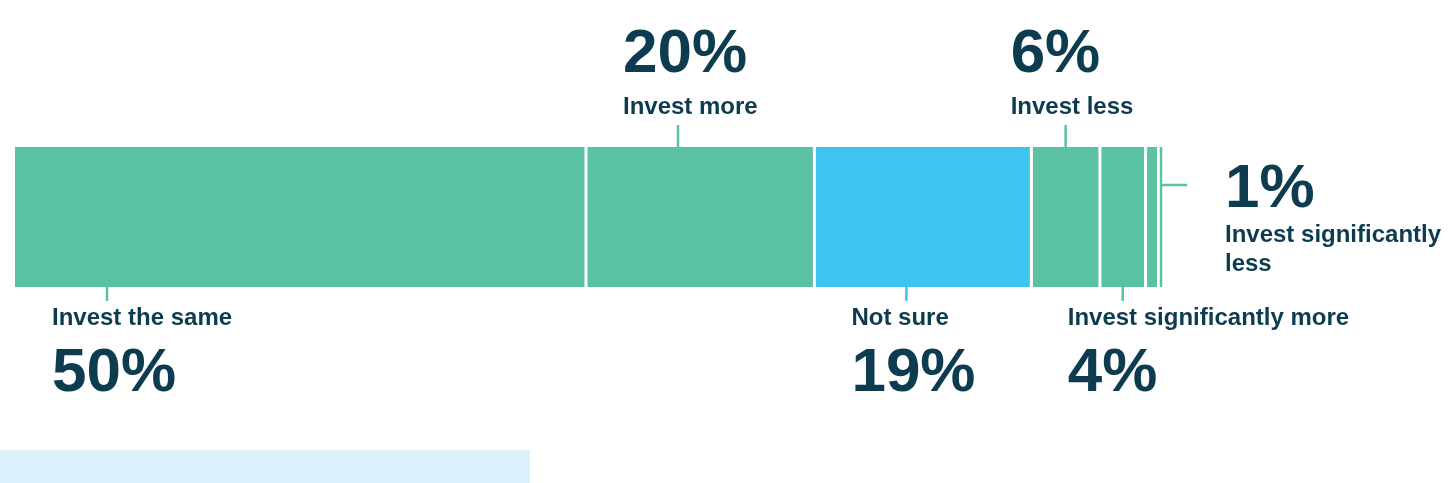 This screenshot has height=483, width=1452. I want to click on data-label: 19%, so click(913, 369).